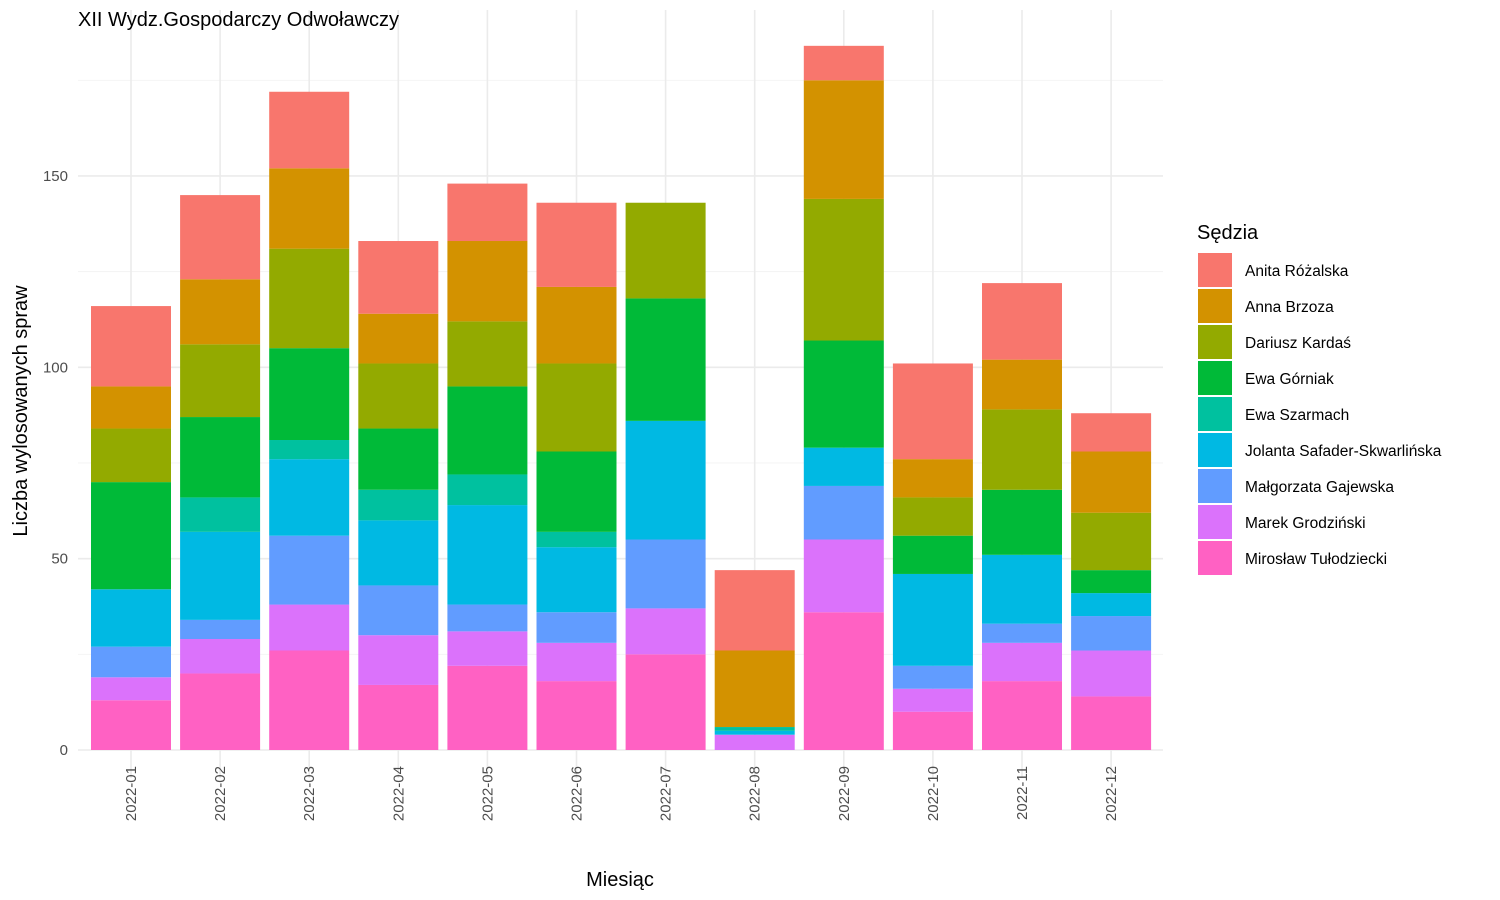  I want to click on x-tick-label: 2022-12, so click(1111, 793).